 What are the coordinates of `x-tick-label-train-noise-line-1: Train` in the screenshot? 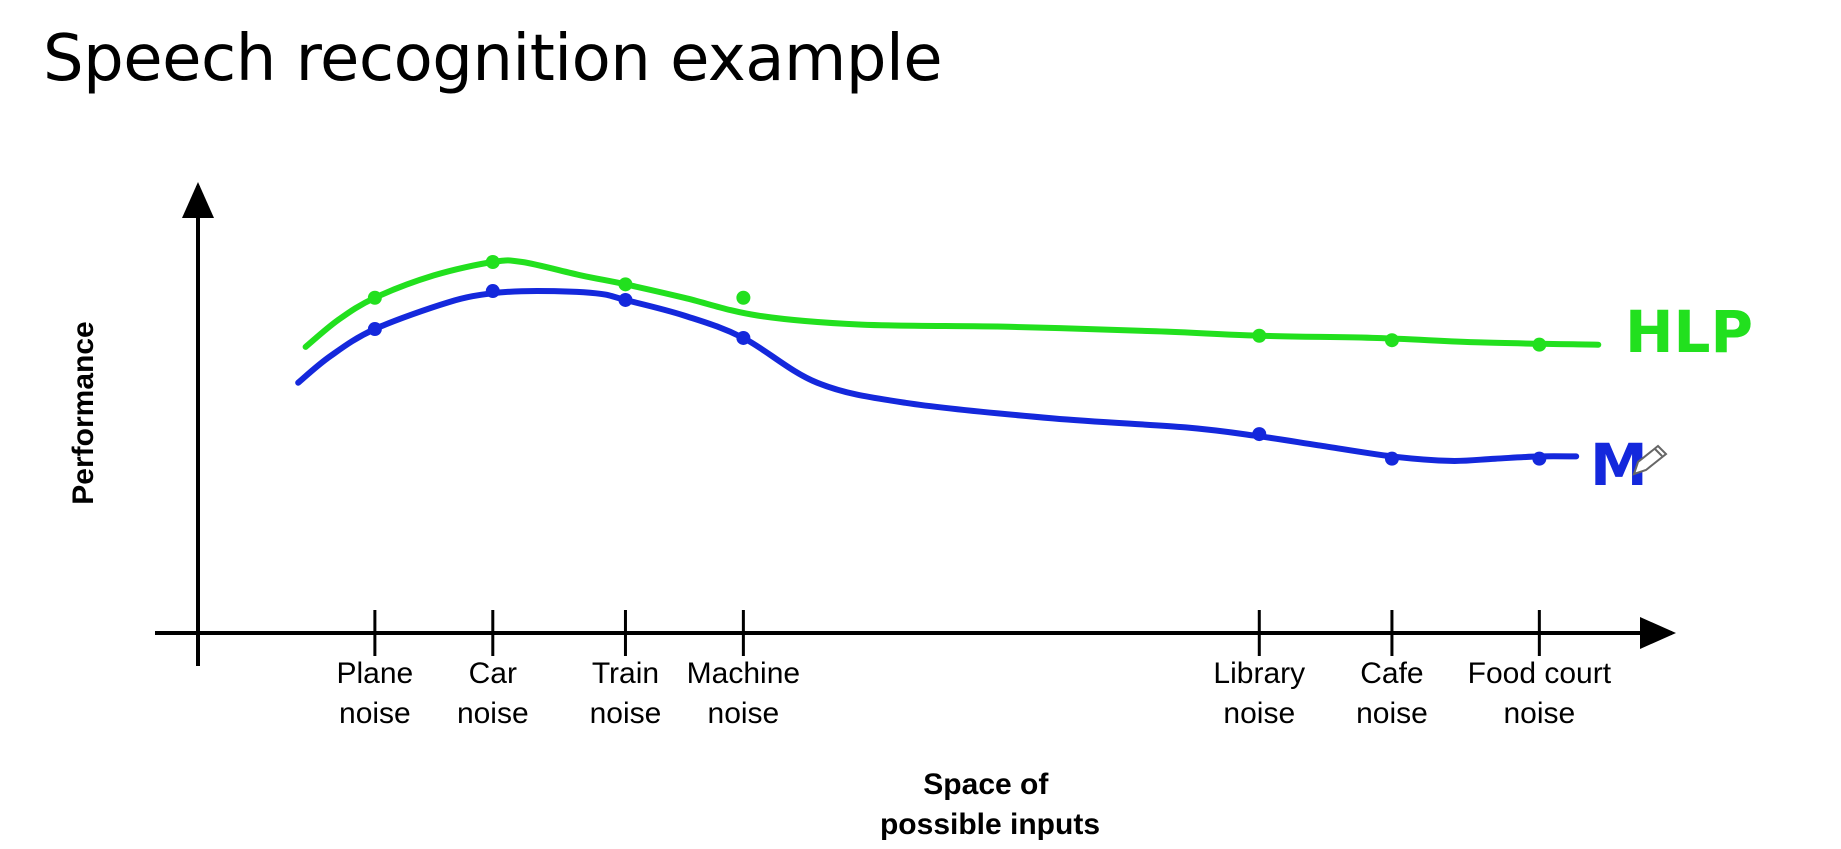 It's located at (625, 673).